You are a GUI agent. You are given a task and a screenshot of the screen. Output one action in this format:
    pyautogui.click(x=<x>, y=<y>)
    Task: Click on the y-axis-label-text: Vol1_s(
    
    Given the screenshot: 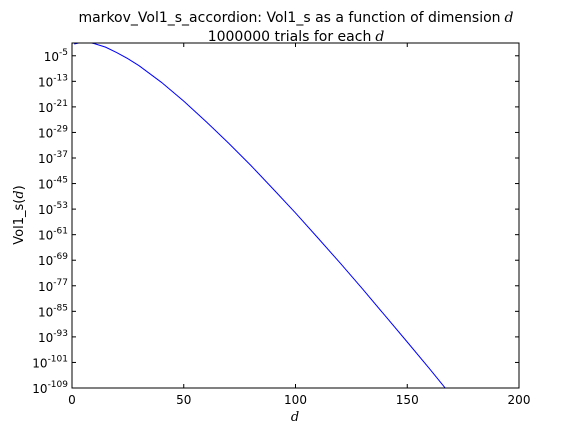 What is the action you would take?
    pyautogui.click(x=19, y=222)
    